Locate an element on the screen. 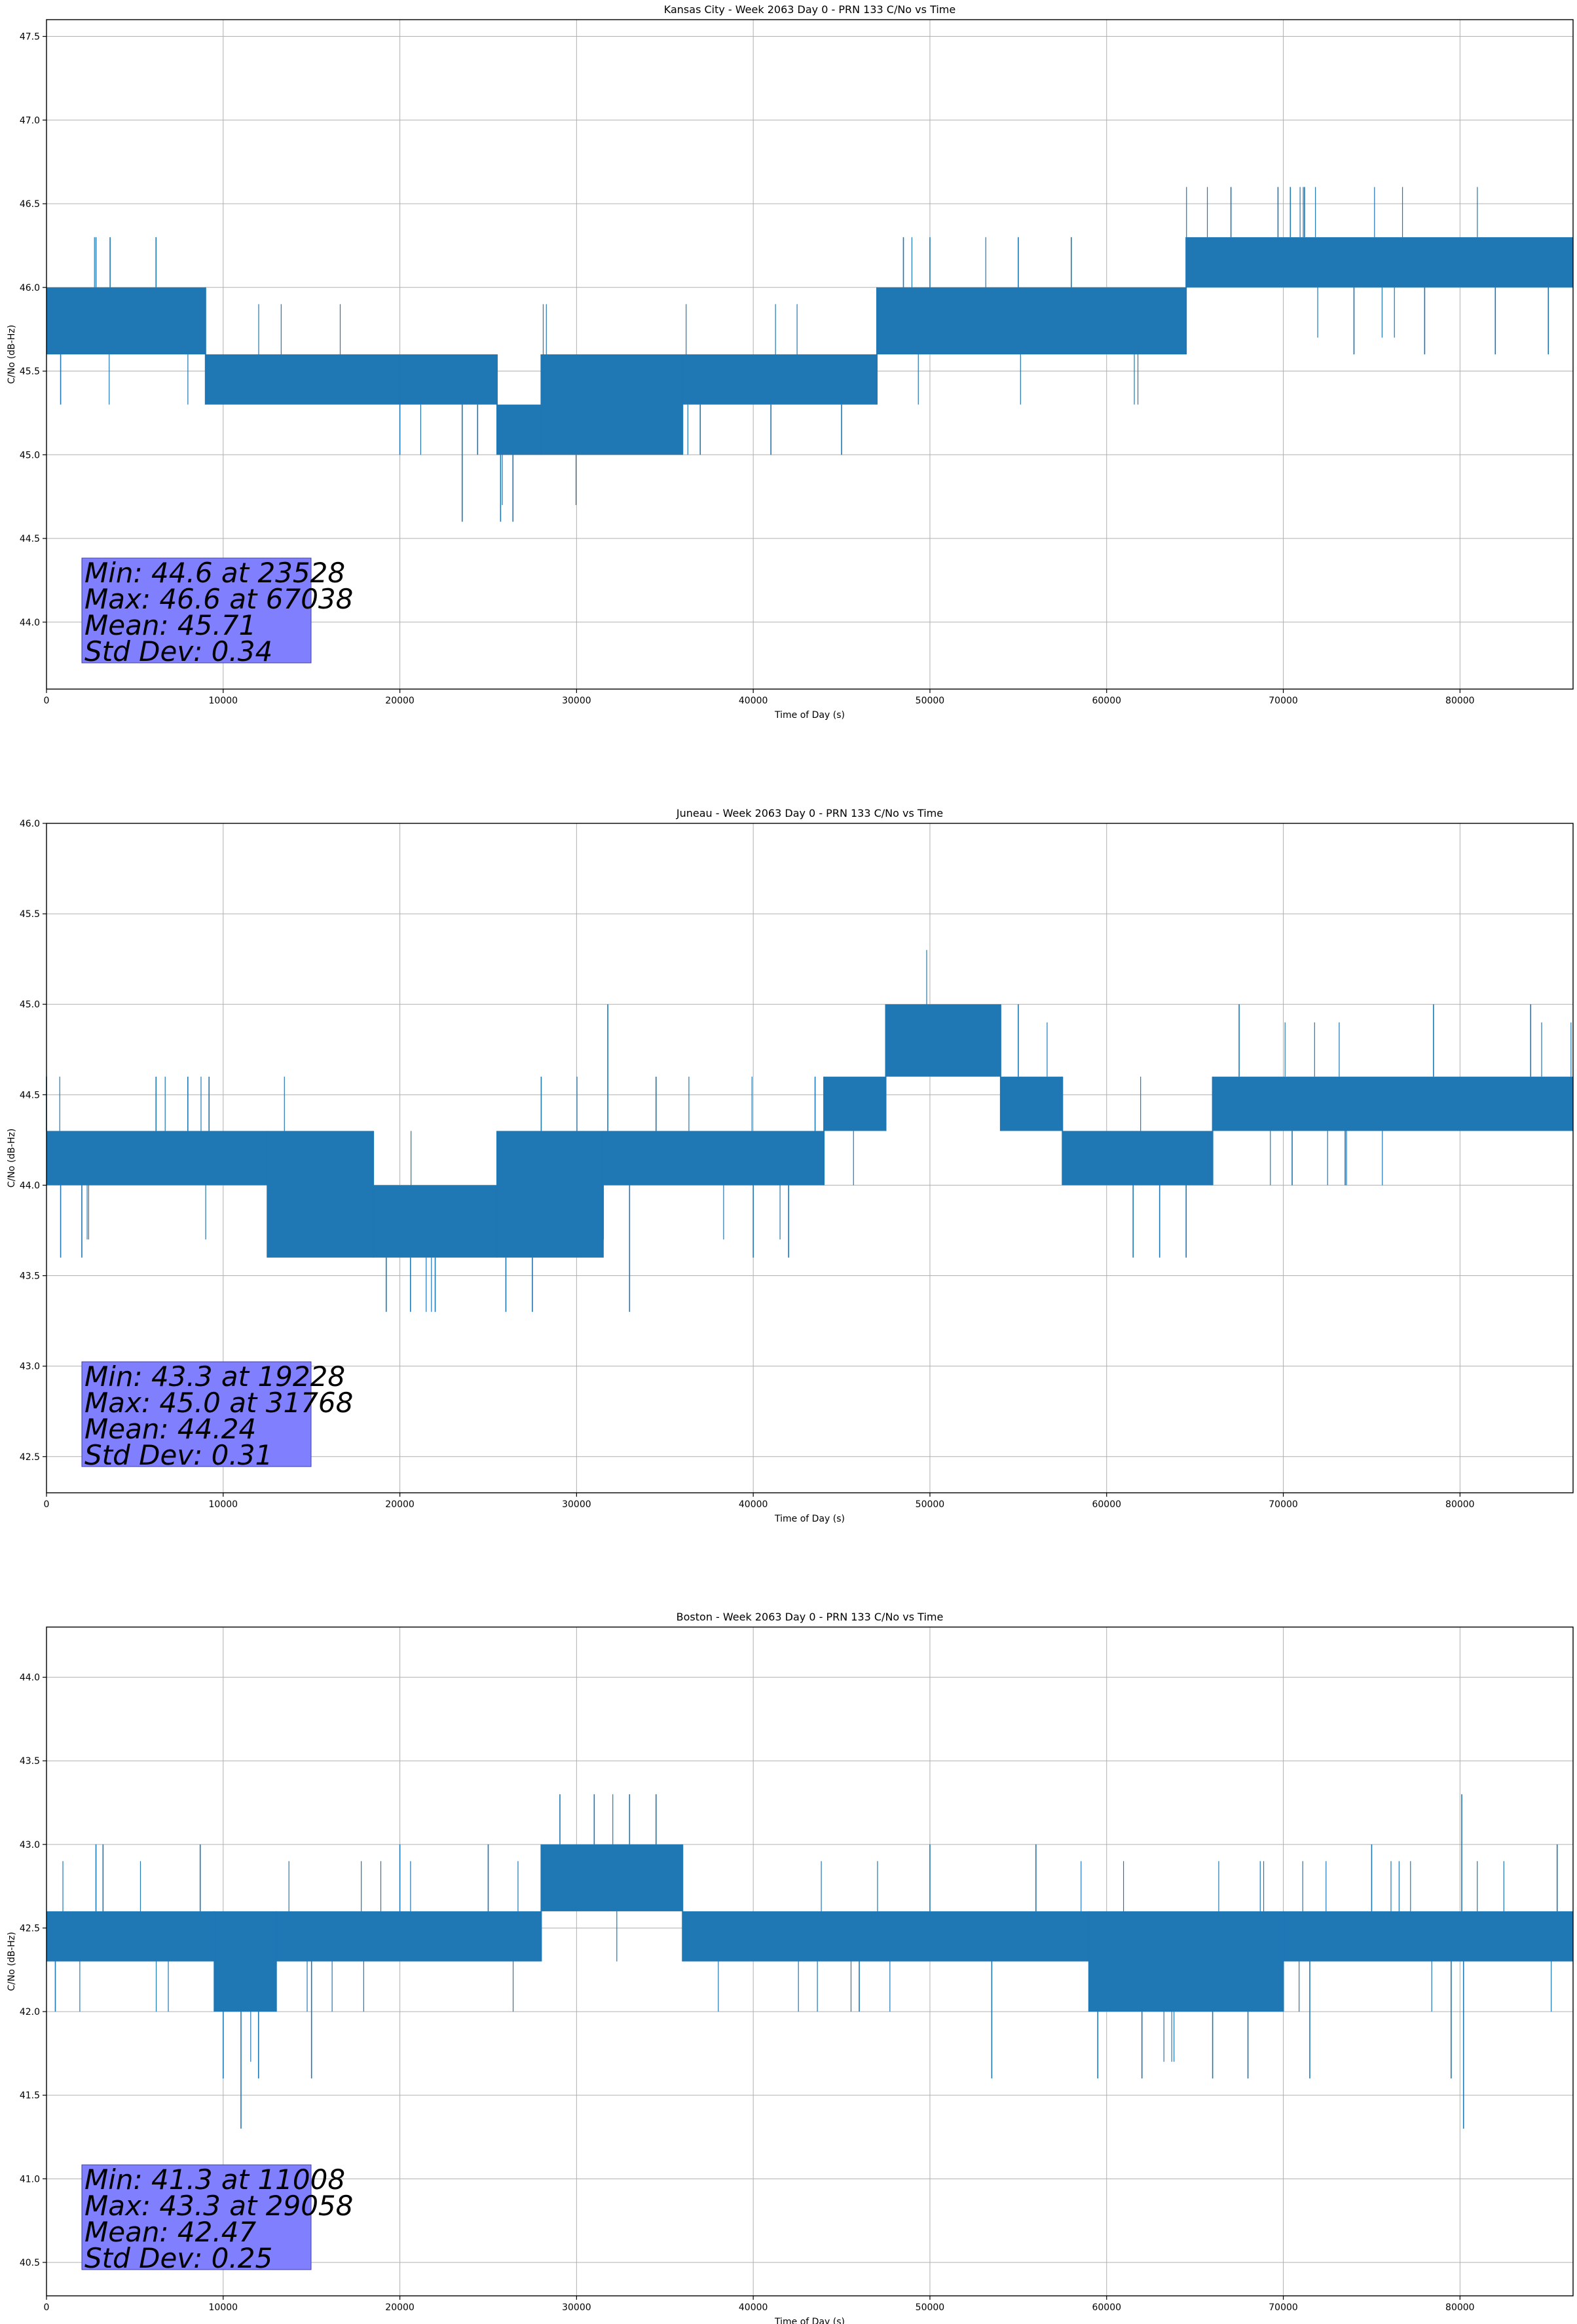 The height and width of the screenshot is (2324, 1577). y-tick-label: 46.5 is located at coordinates (30, 204).